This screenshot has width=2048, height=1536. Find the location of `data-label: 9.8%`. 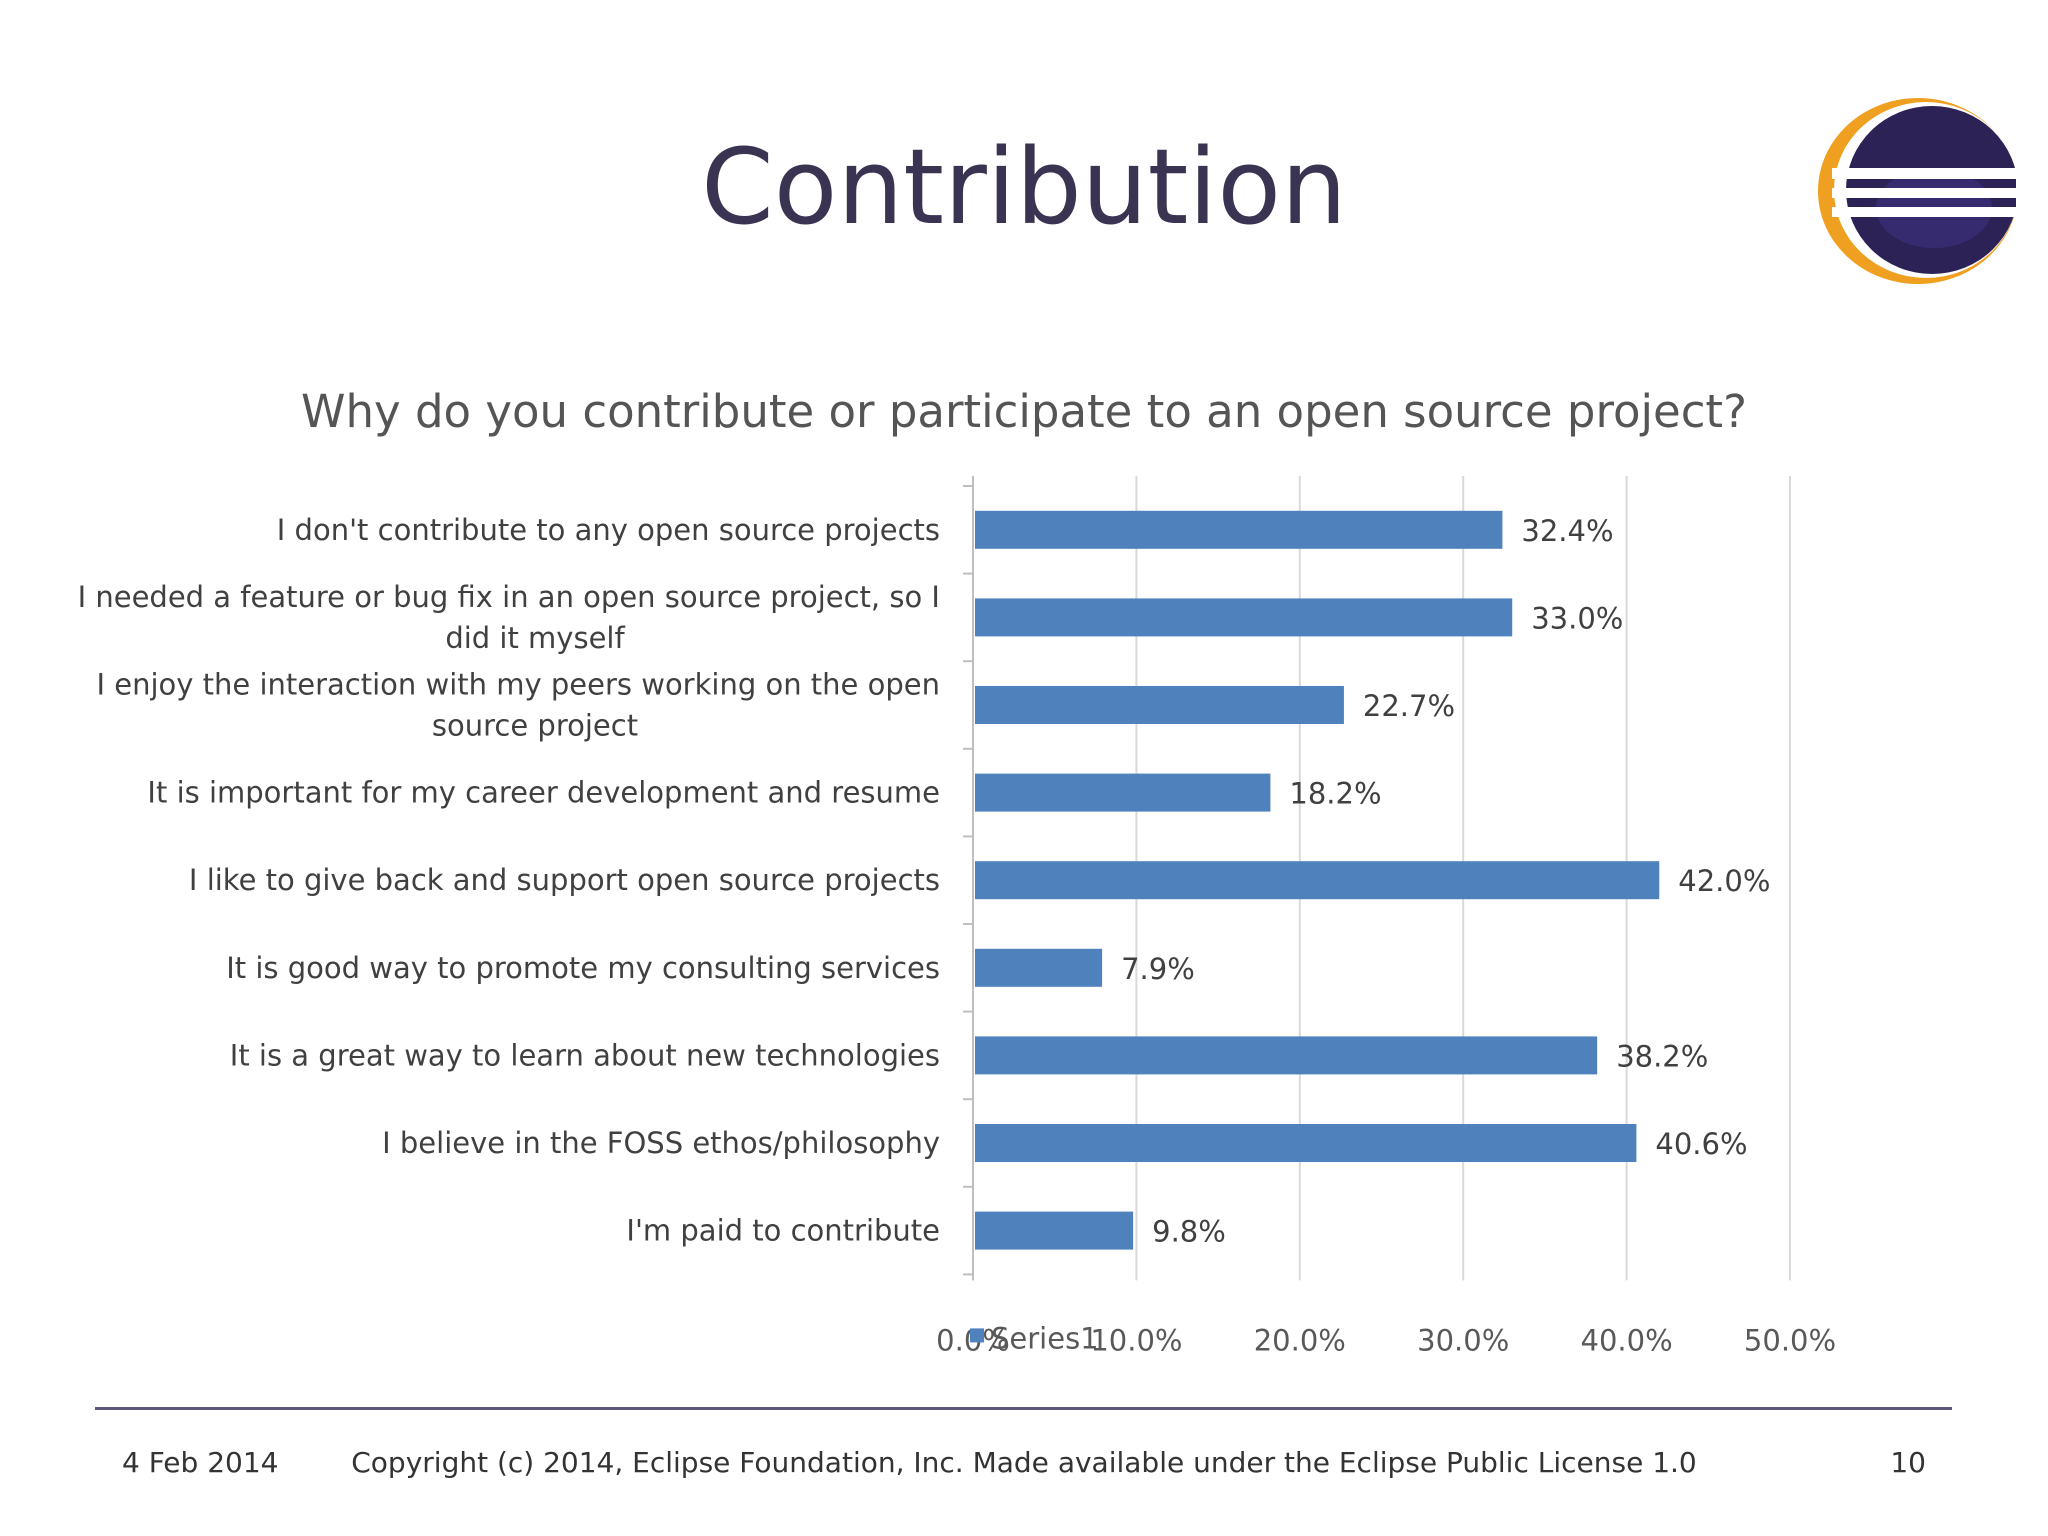

data-label: 9.8% is located at coordinates (1189, 1232).